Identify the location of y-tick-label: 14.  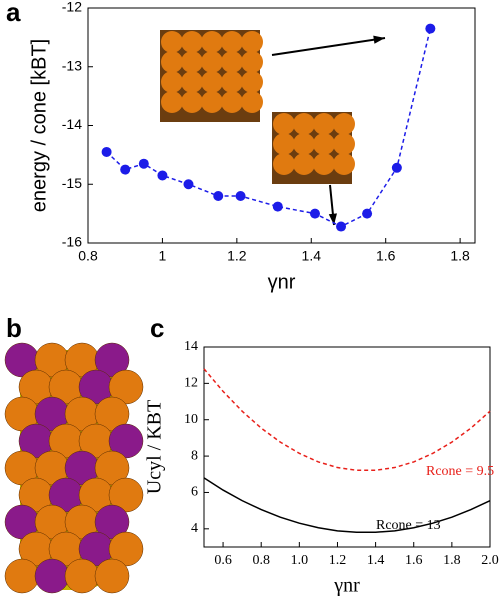
(191, 346).